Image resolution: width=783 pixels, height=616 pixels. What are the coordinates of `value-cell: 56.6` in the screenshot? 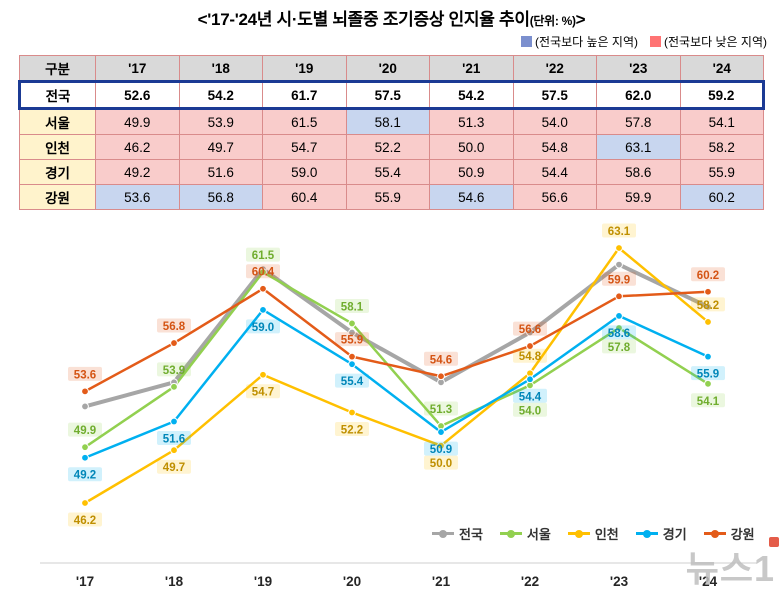 It's located at (554, 197).